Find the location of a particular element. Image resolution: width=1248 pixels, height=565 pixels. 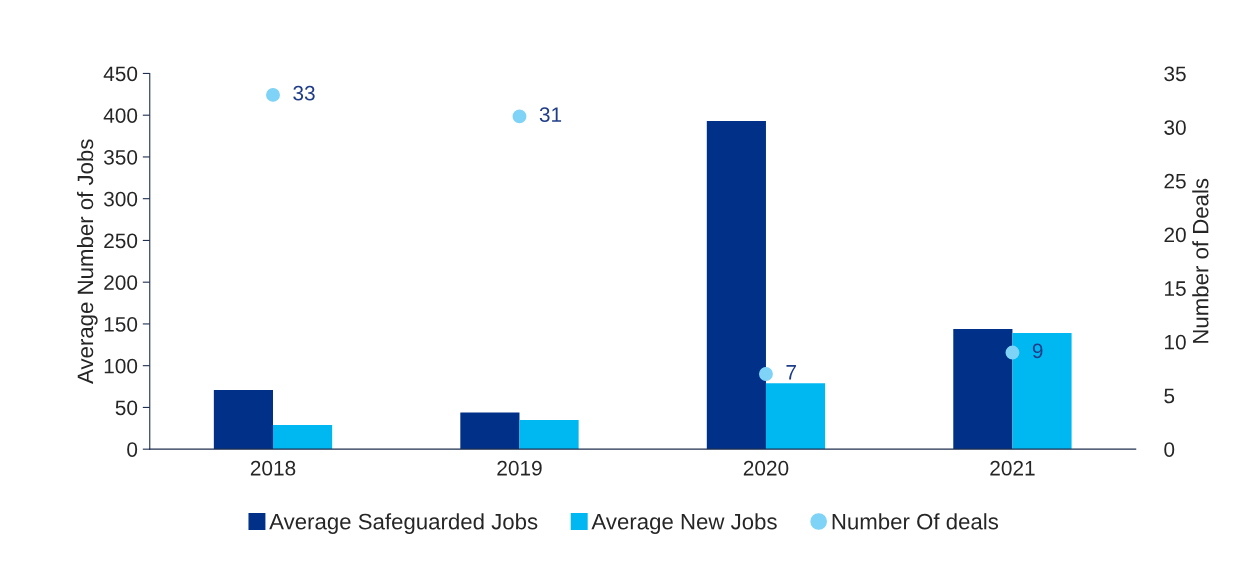

x-tick-label: 2019 is located at coordinates (519, 468).